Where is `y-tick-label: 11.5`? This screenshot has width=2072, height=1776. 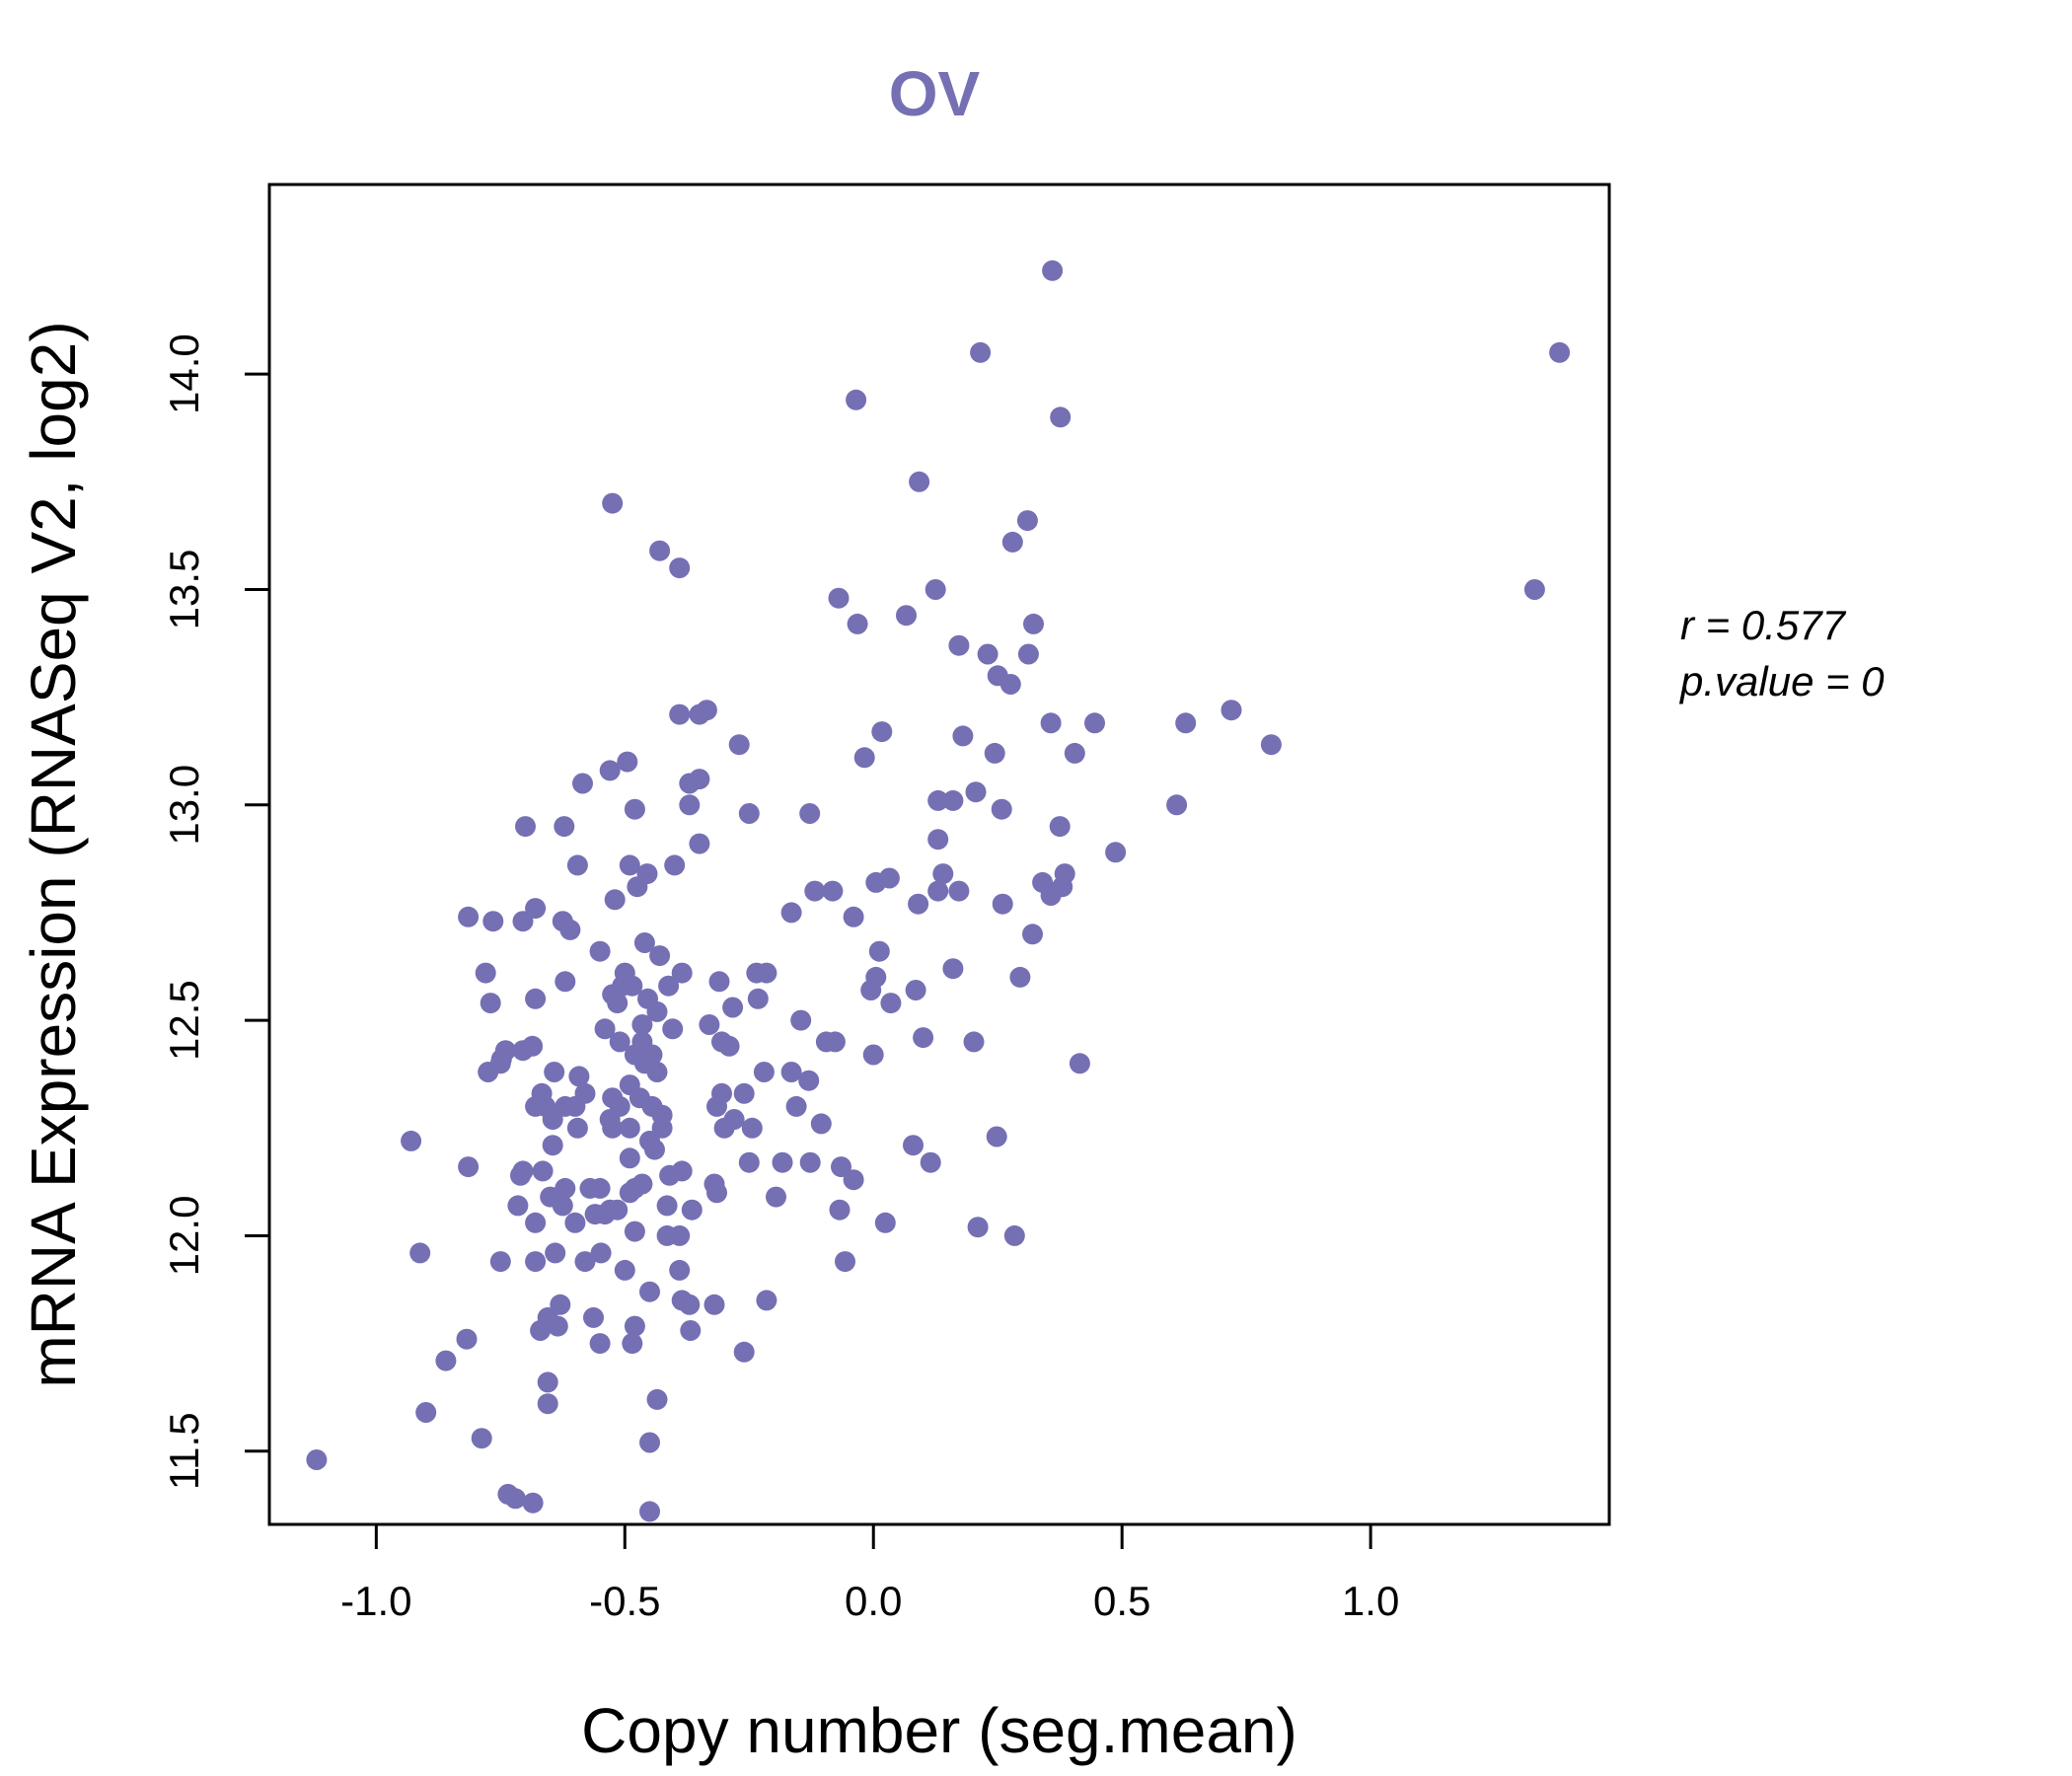 y-tick-label: 11.5 is located at coordinates (184, 1451).